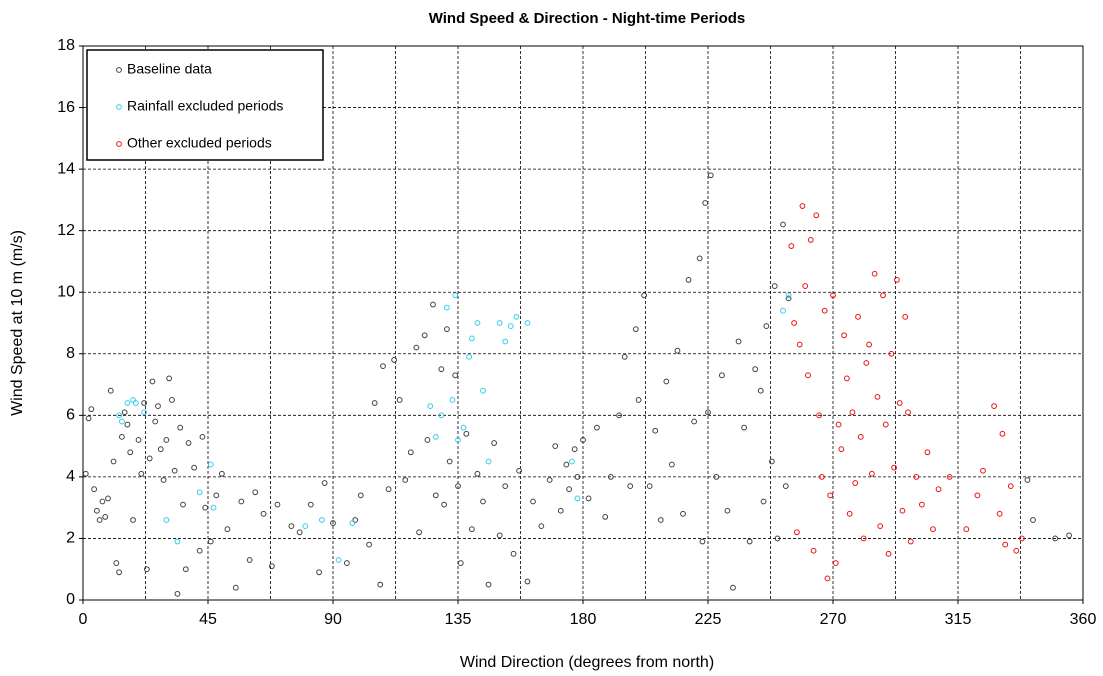 The image size is (1103, 676). I want to click on y-tick-label: 16, so click(66, 107).